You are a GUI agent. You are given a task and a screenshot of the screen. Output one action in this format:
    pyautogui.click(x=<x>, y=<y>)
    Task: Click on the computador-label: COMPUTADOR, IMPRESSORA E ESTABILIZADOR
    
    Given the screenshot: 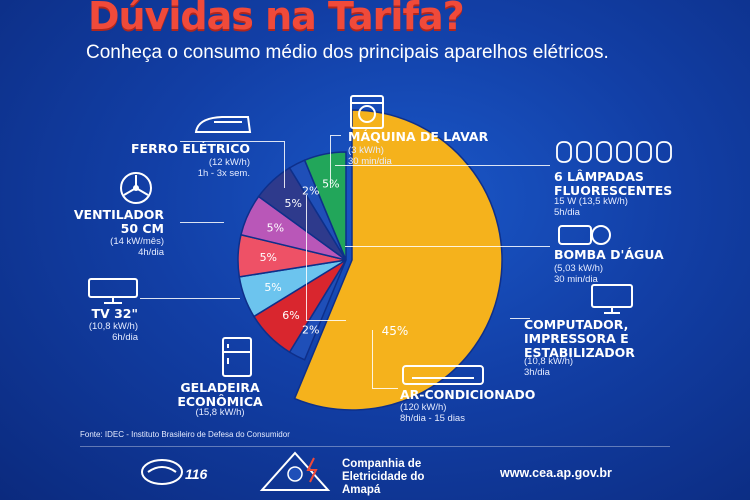 What is the action you would take?
    pyautogui.click(x=579, y=338)
    